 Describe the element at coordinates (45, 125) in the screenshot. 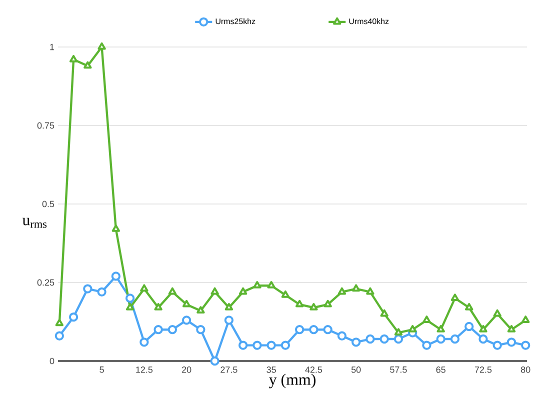

I see `y-tick-label: 0.75` at that location.